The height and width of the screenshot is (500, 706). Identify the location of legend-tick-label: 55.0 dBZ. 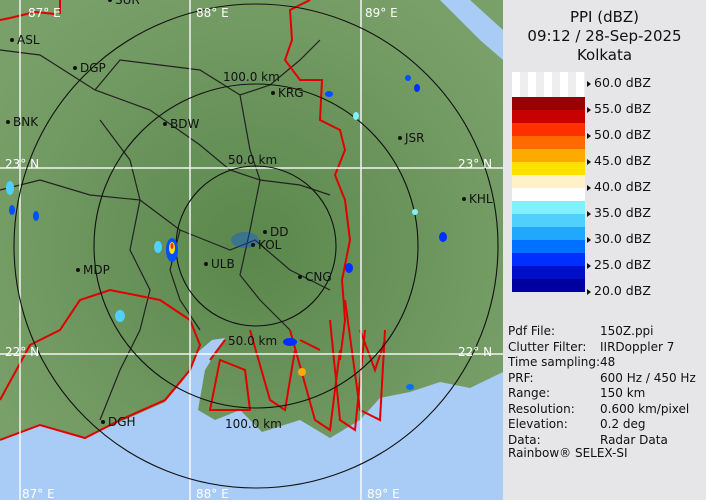
(619, 108).